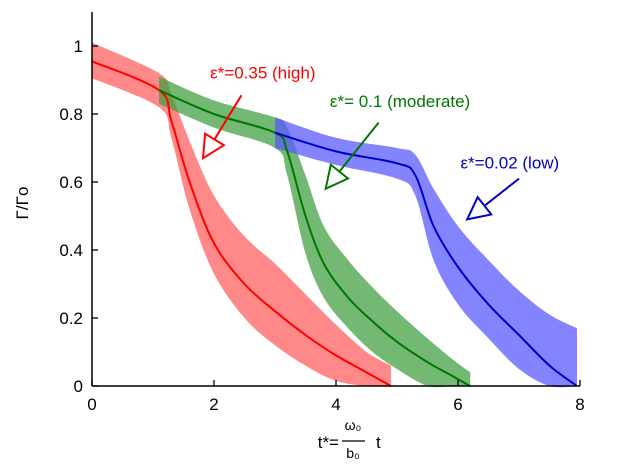 The width and height of the screenshot is (627, 468). I want to click on x-axis-label: t*= ω₀ b₀ t, so click(349, 439).